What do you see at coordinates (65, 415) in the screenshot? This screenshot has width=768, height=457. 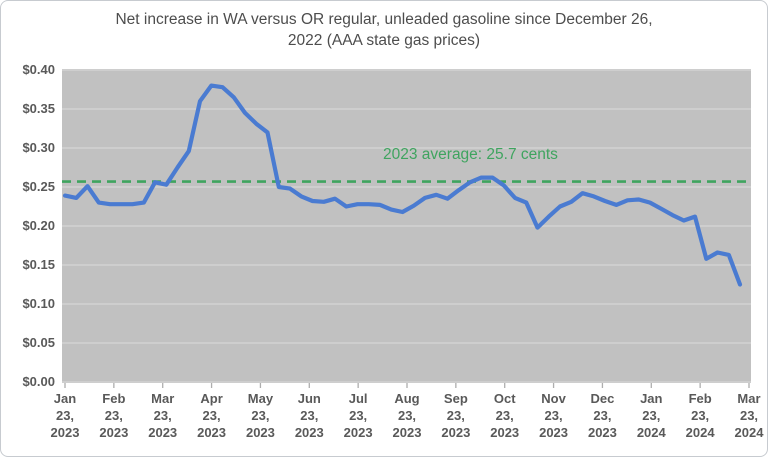 I see `x-tick-label: Jan 23, 2023` at bounding box center [65, 415].